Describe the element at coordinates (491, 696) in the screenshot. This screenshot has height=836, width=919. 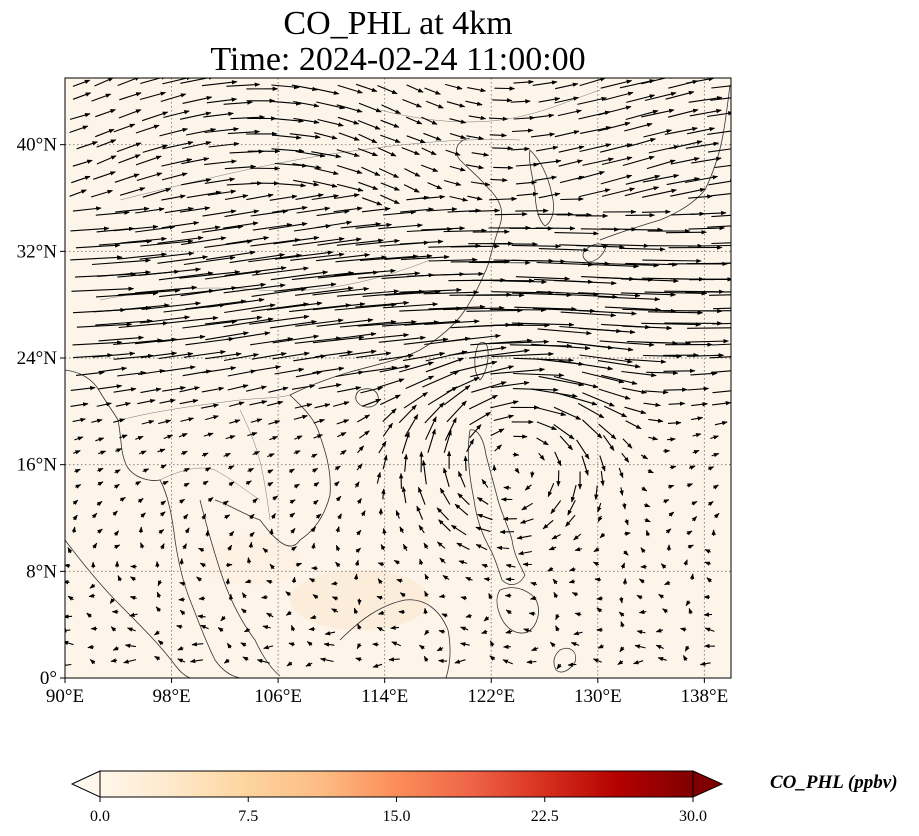
I see `lon-tick-label: 122°E` at that location.